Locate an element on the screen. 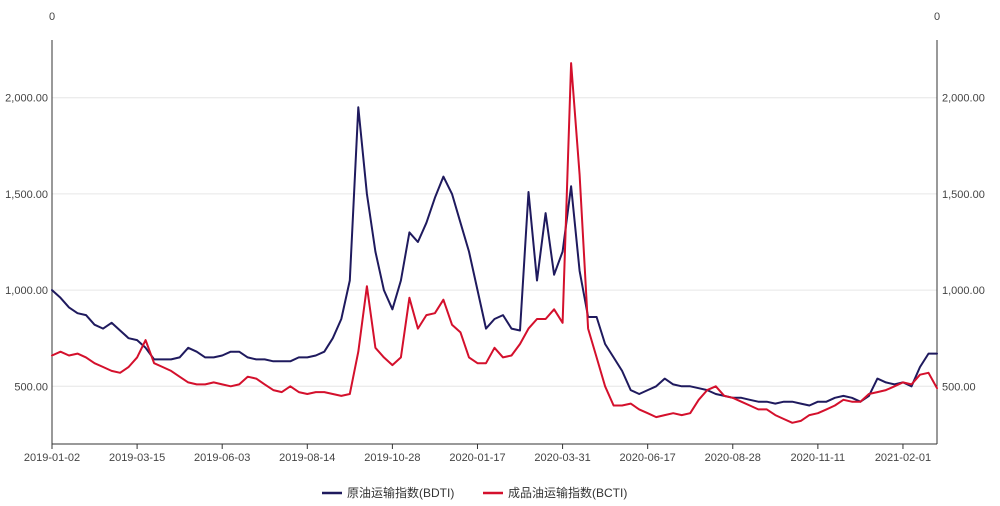 The height and width of the screenshot is (506, 1000). y-tick-label-right: 500.00 is located at coordinates (959, 387).